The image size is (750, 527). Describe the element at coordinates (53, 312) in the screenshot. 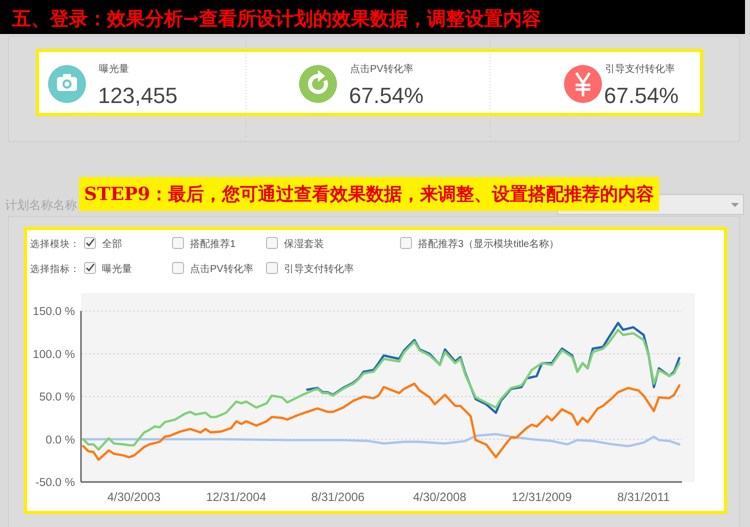

I see `y-tick-label: 150.0 %` at that location.